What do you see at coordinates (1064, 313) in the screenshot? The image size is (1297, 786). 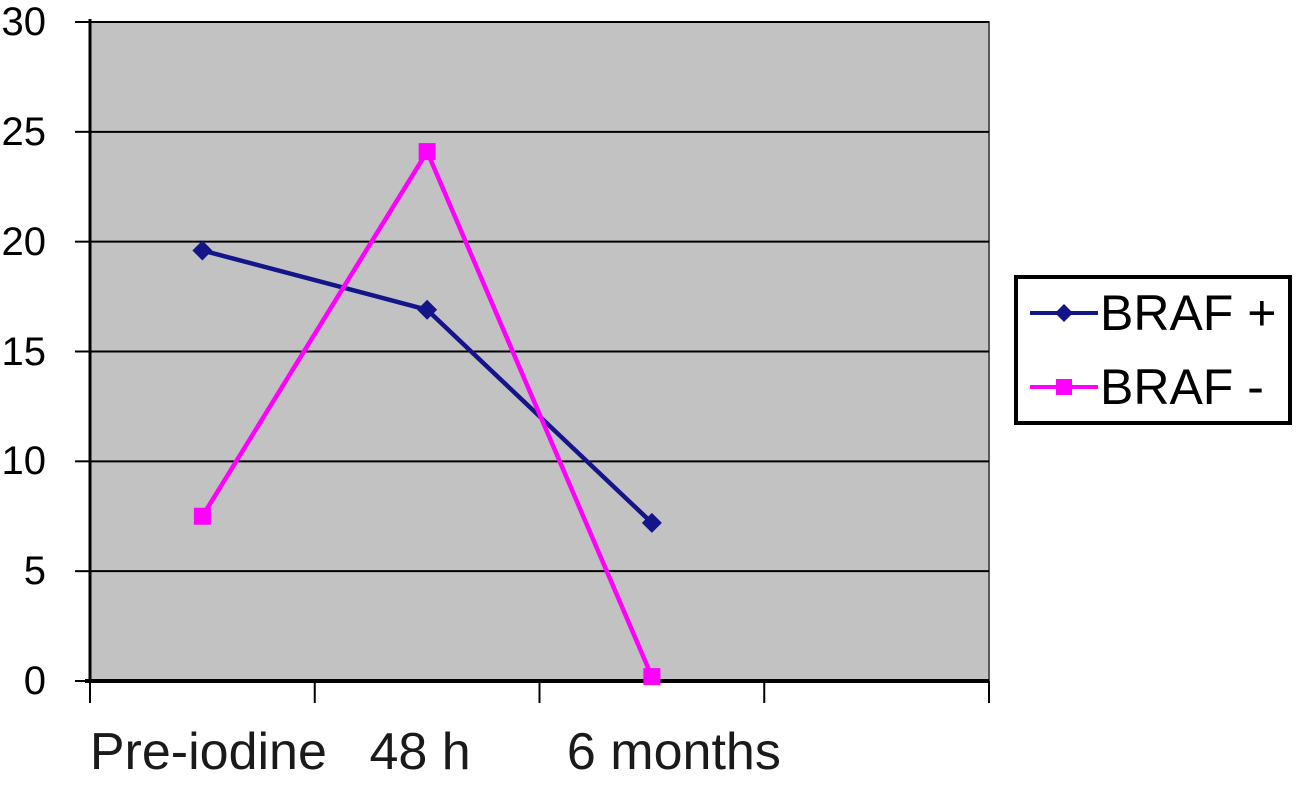 I see `braf-plus-line-sample-icon` at bounding box center [1064, 313].